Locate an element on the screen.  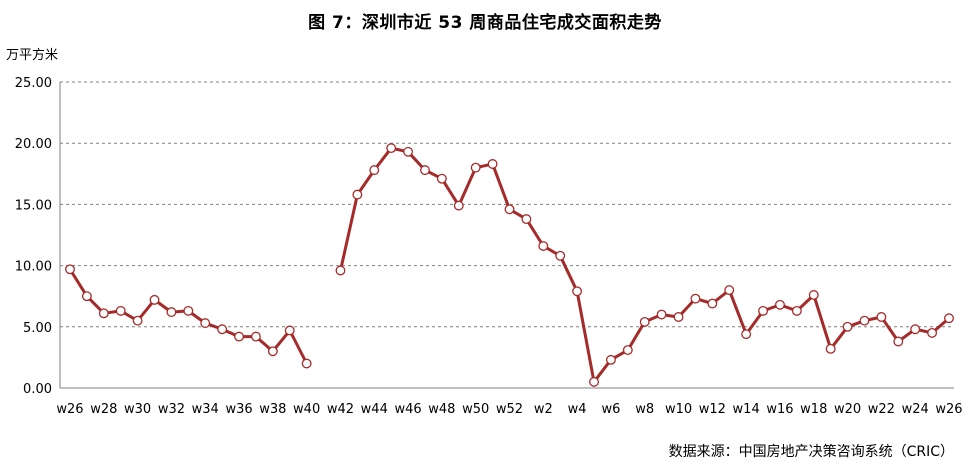
x-tick-label: w12 is located at coordinates (712, 409).